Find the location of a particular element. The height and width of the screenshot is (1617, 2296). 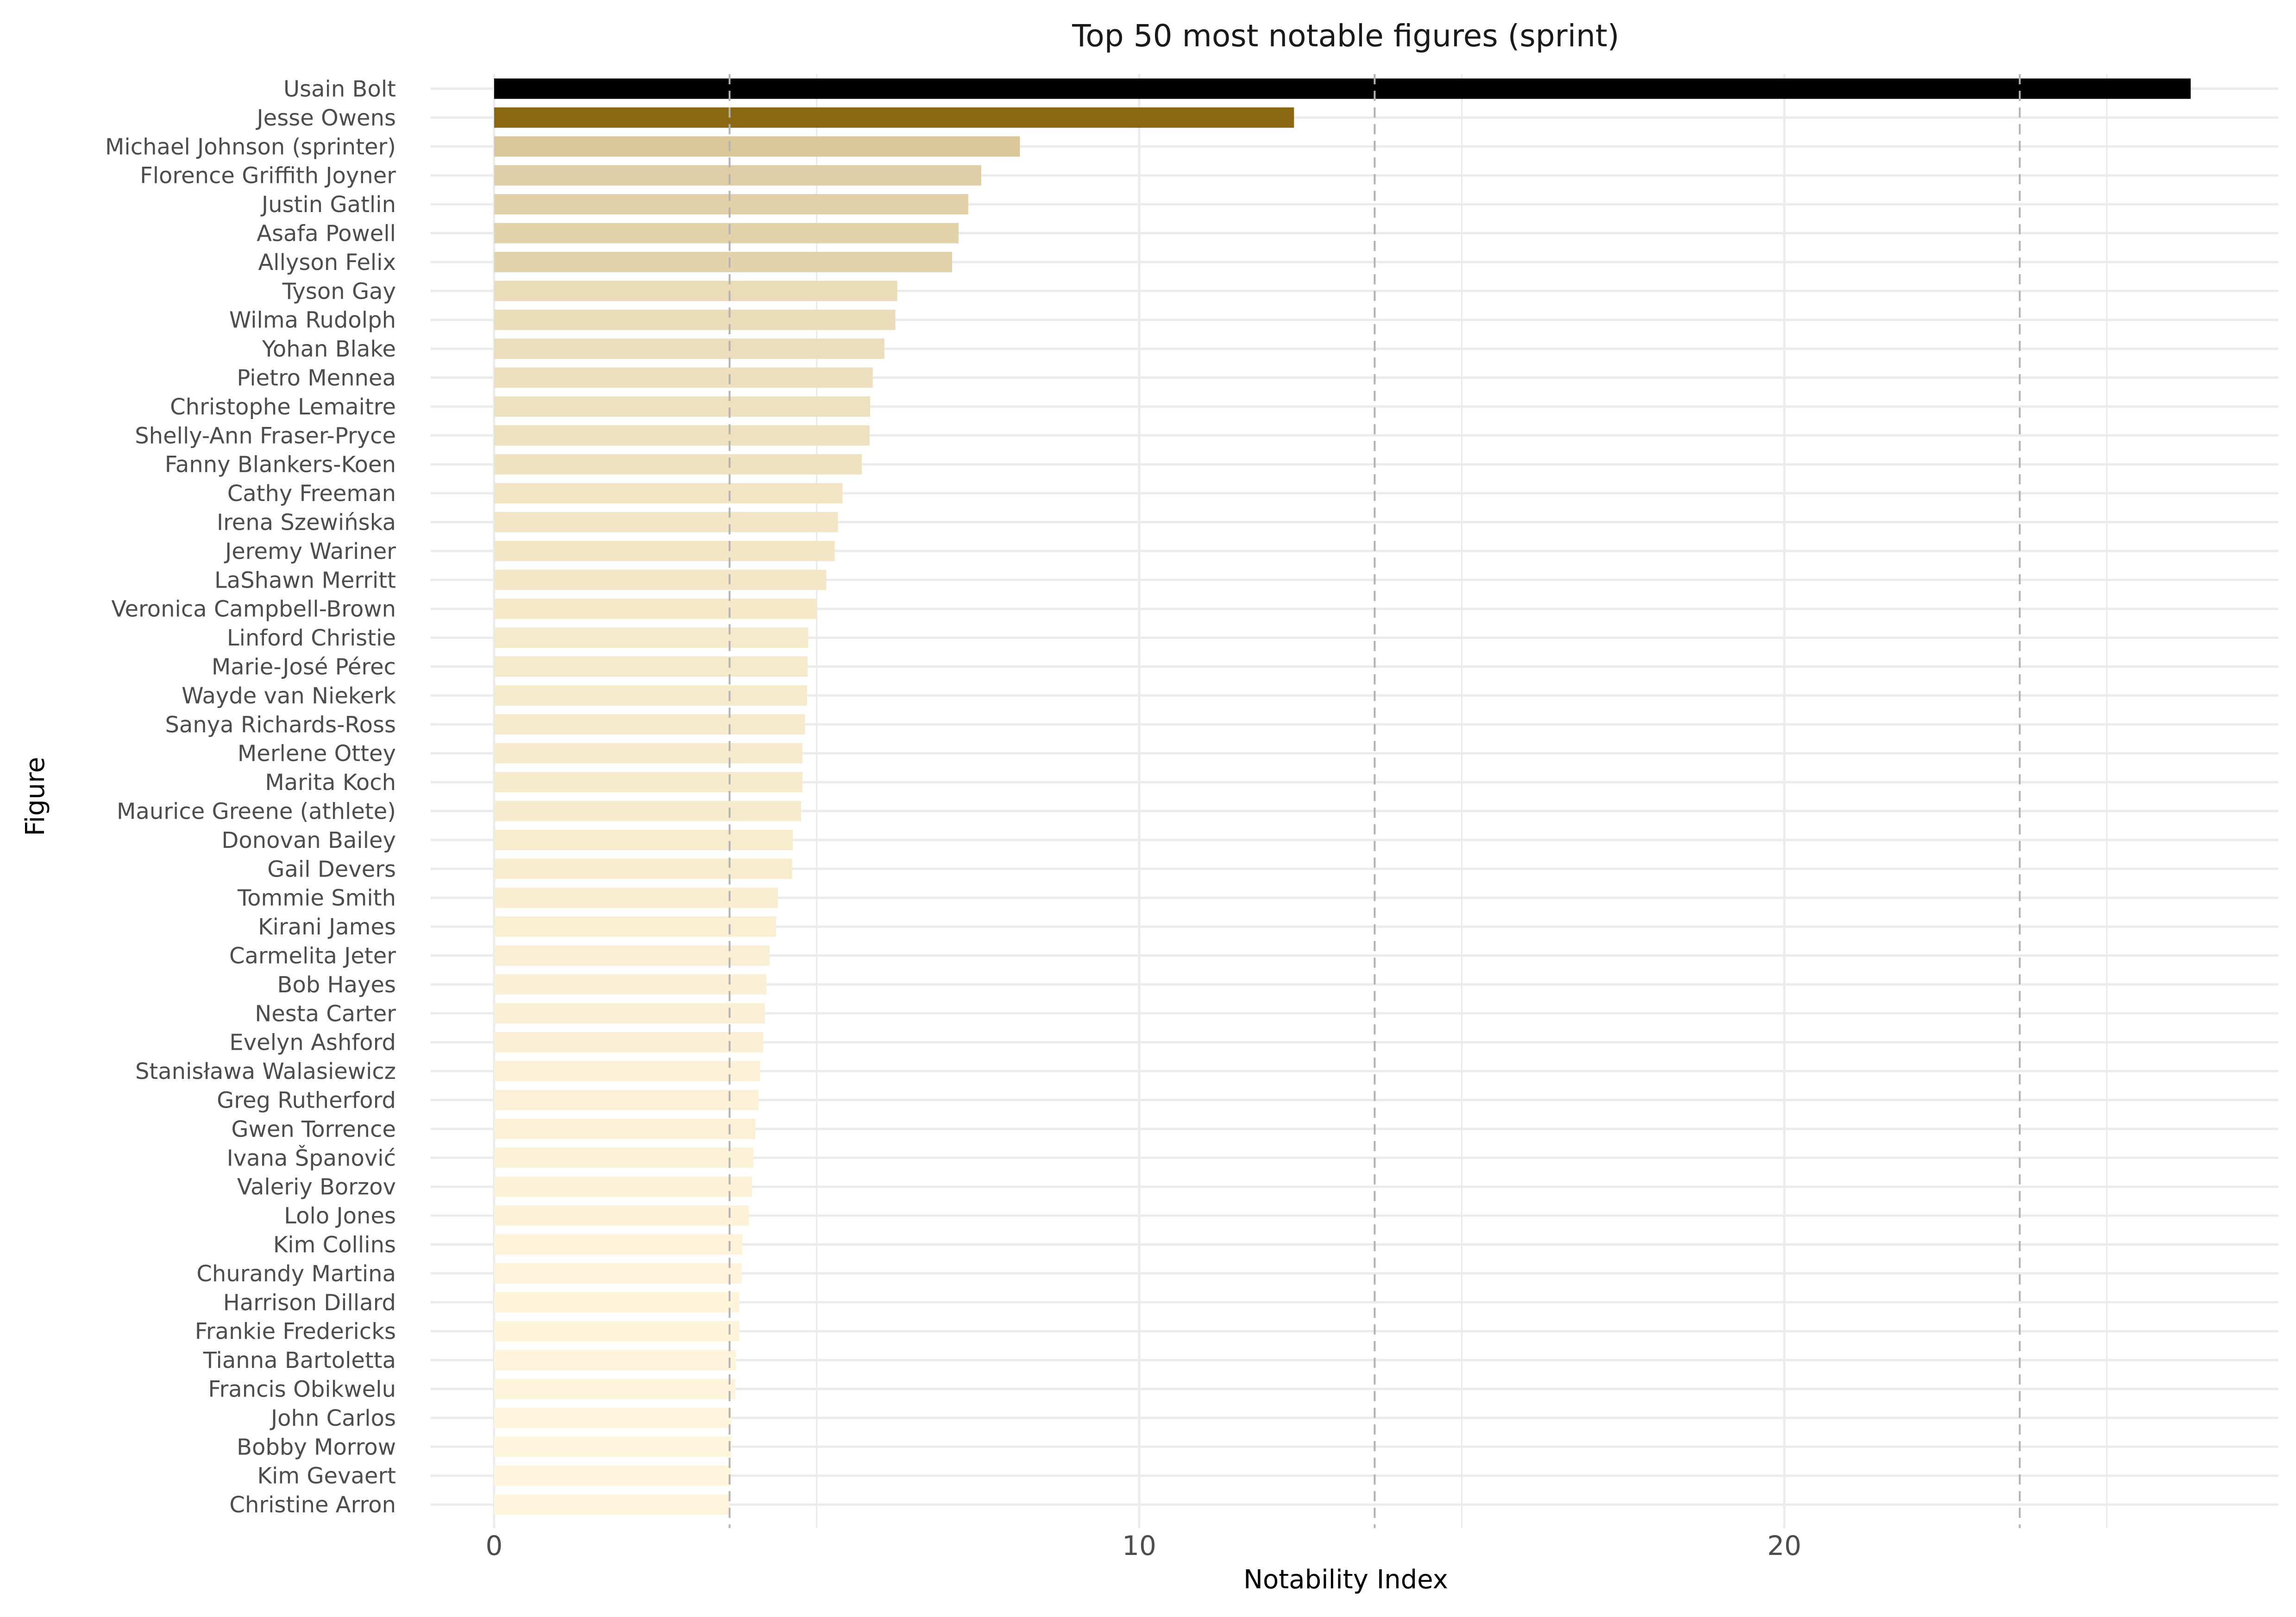

y-tick-label: Evelyn Ashford is located at coordinates (312, 1043).